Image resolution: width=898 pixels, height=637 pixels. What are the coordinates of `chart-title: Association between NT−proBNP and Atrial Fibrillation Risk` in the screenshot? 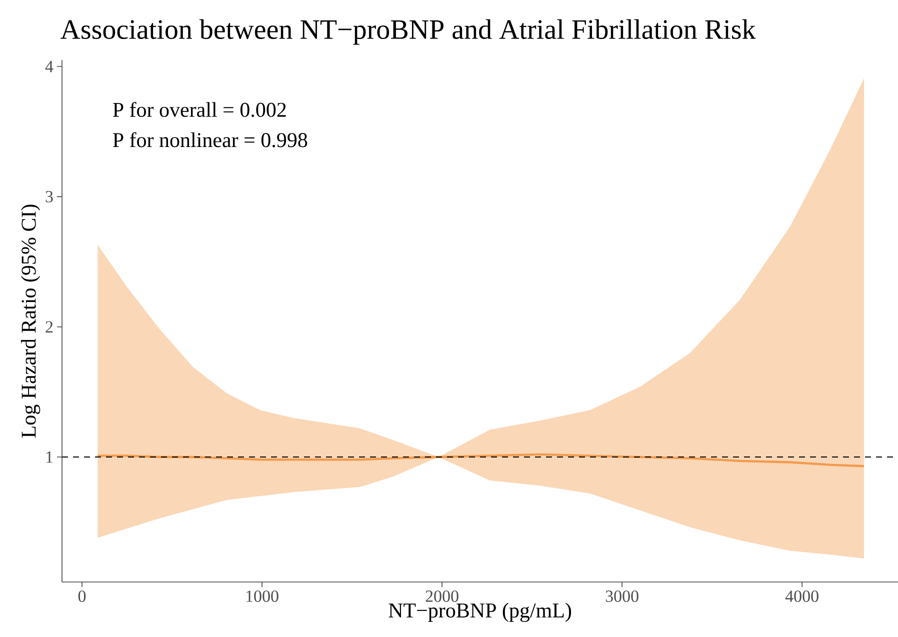 It's located at (408, 32).